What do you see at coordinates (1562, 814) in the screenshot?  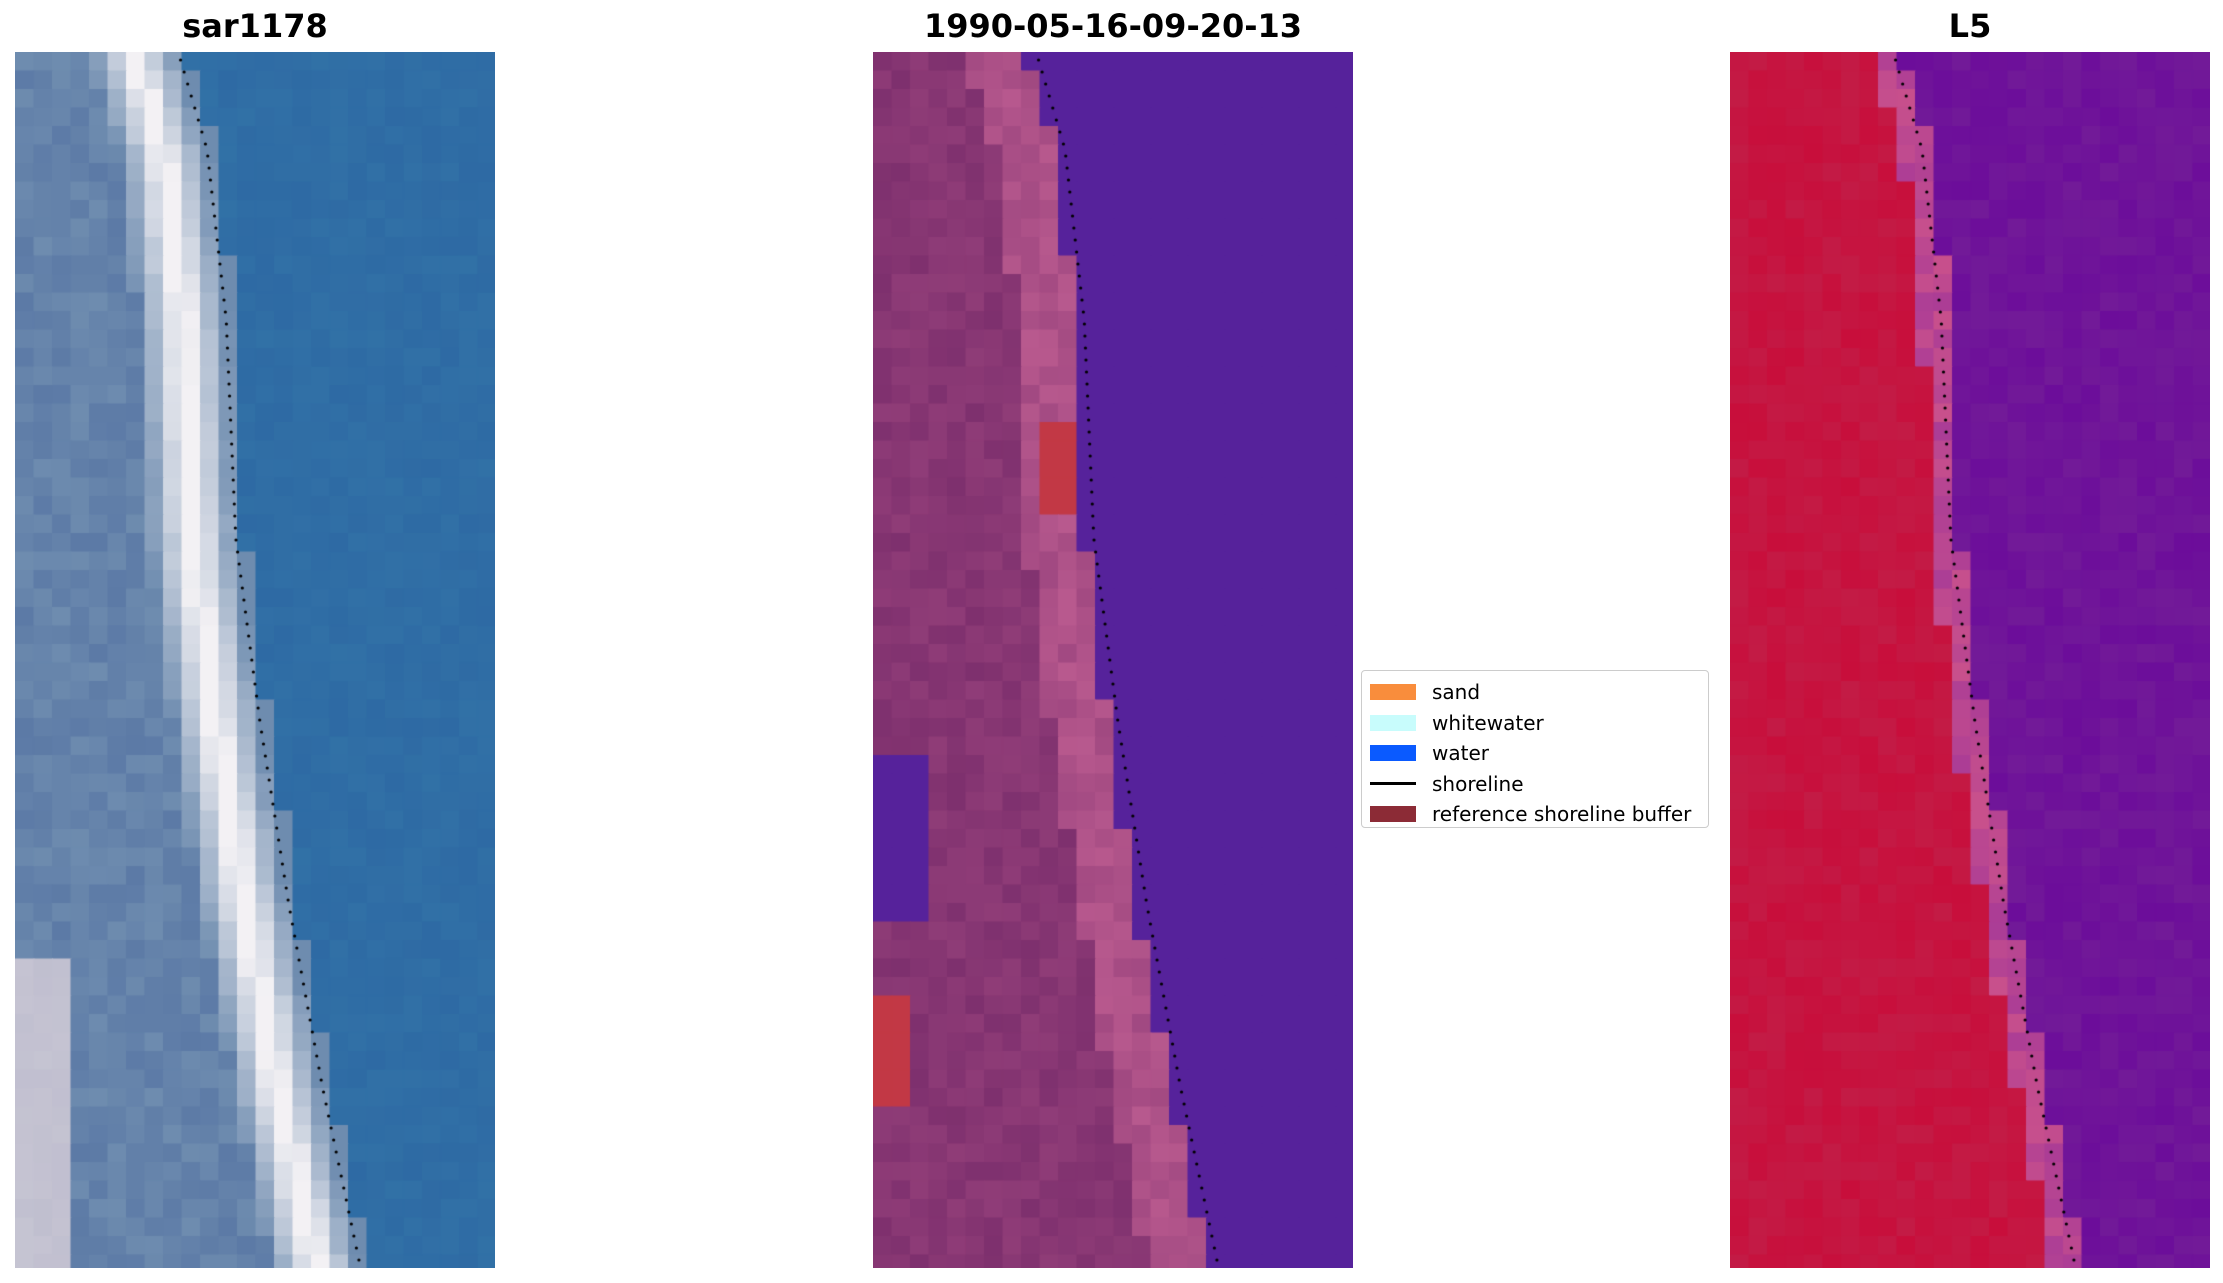 I see `legend-label-reference-buffer: reference shoreline buffer` at bounding box center [1562, 814].